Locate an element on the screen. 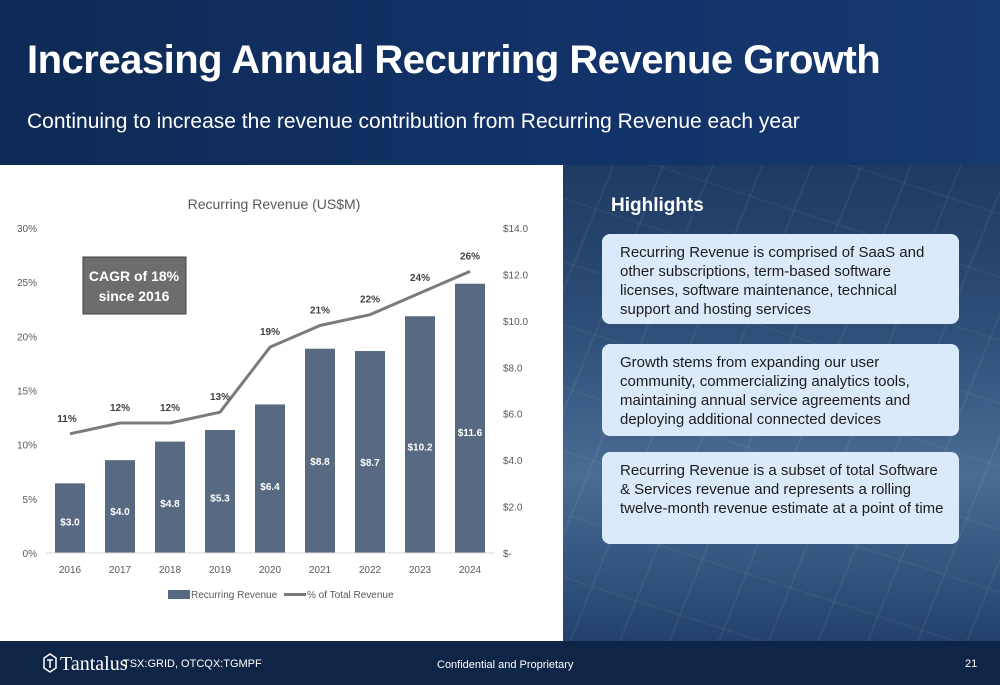 This screenshot has width=1000, height=685. legend-swatch-bar is located at coordinates (179, 594).